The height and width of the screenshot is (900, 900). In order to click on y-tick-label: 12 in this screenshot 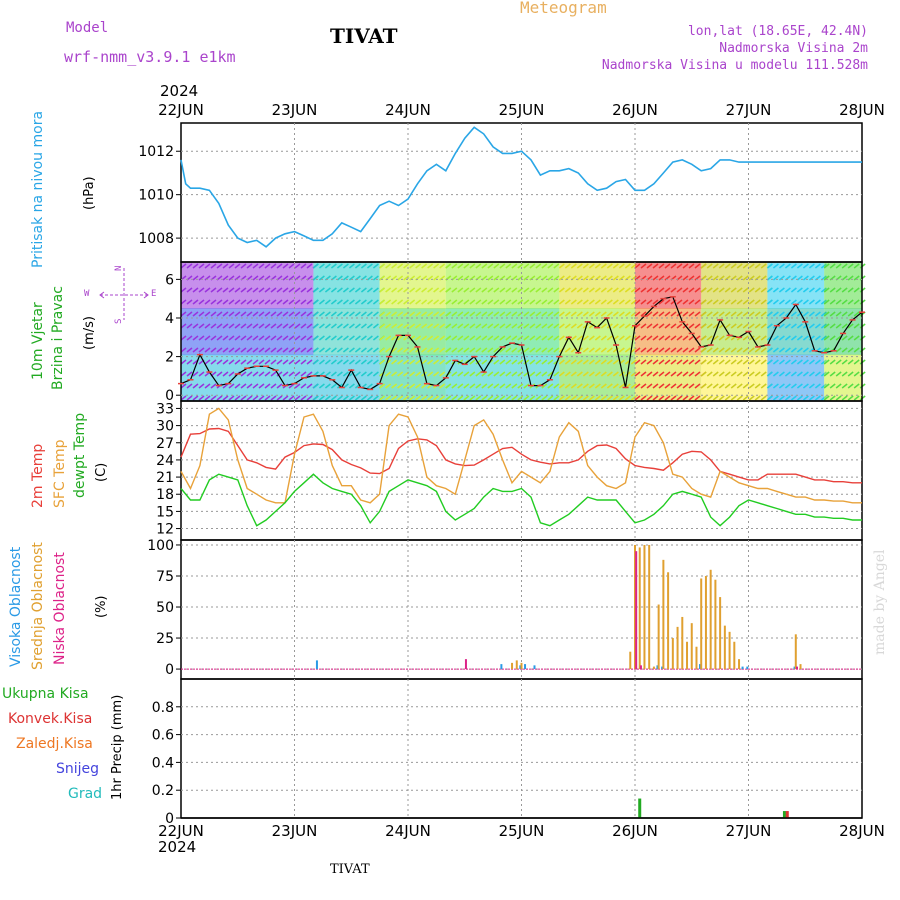, I will do `click(165, 530)`.